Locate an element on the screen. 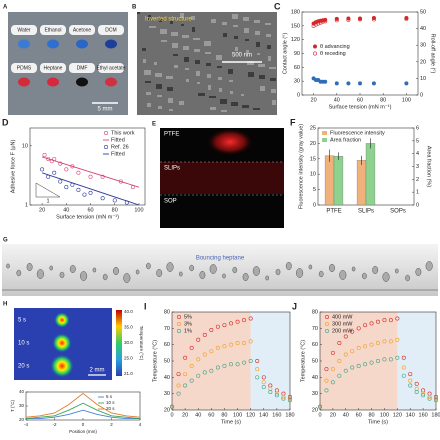 The width and height of the screenshot is (440, 440). y-tick-label: 60 is located at coordinates (315, 345).